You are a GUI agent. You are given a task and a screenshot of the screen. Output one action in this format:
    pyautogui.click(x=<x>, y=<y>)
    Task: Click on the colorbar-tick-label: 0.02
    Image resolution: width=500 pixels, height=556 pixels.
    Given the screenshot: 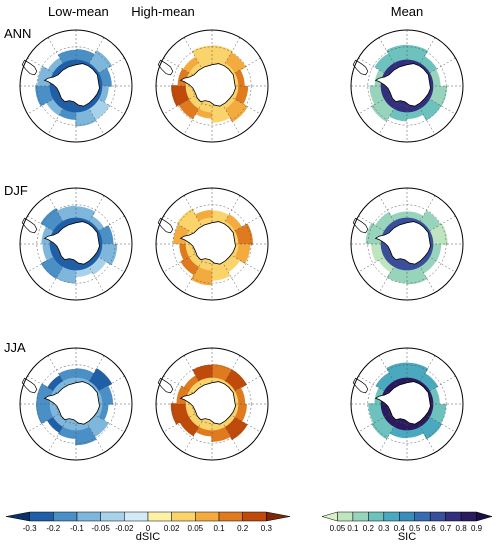 What is the action you would take?
    pyautogui.click(x=172, y=528)
    